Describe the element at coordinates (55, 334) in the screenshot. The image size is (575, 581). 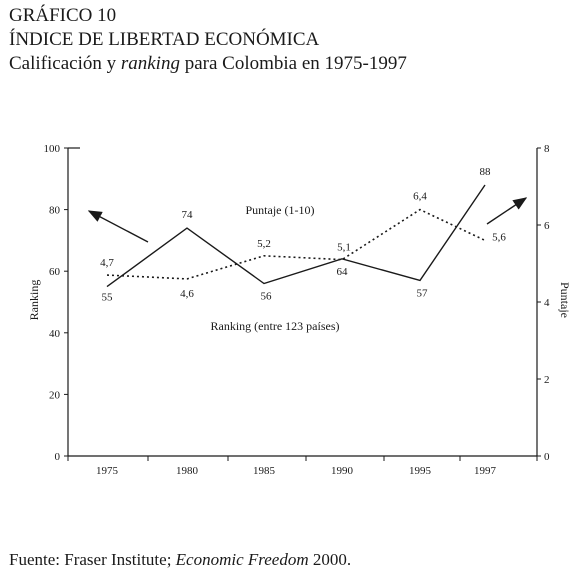
I see `left-y-tick-label: 40` at that location.